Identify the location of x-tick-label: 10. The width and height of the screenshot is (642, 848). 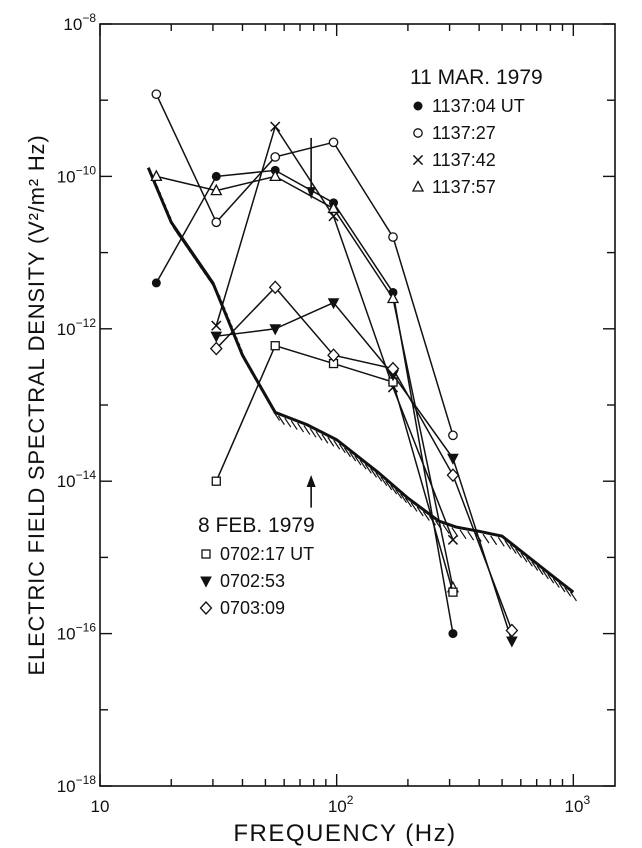
(100, 806).